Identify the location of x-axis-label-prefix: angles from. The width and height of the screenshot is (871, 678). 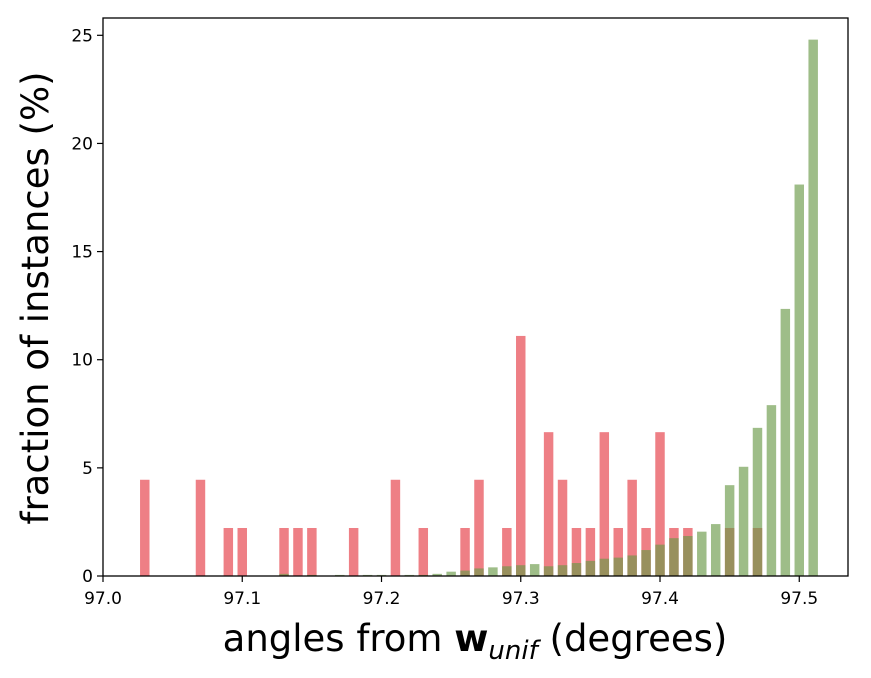
(339, 638).